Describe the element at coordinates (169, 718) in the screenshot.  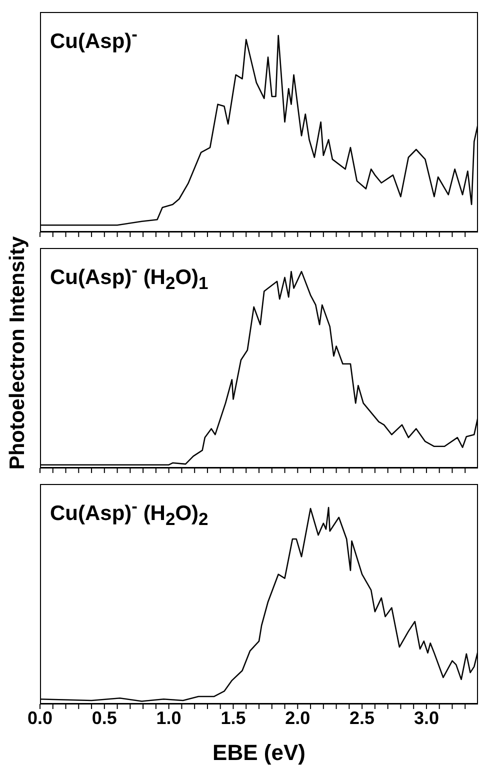
I see `x-tick-label: 1.0` at that location.